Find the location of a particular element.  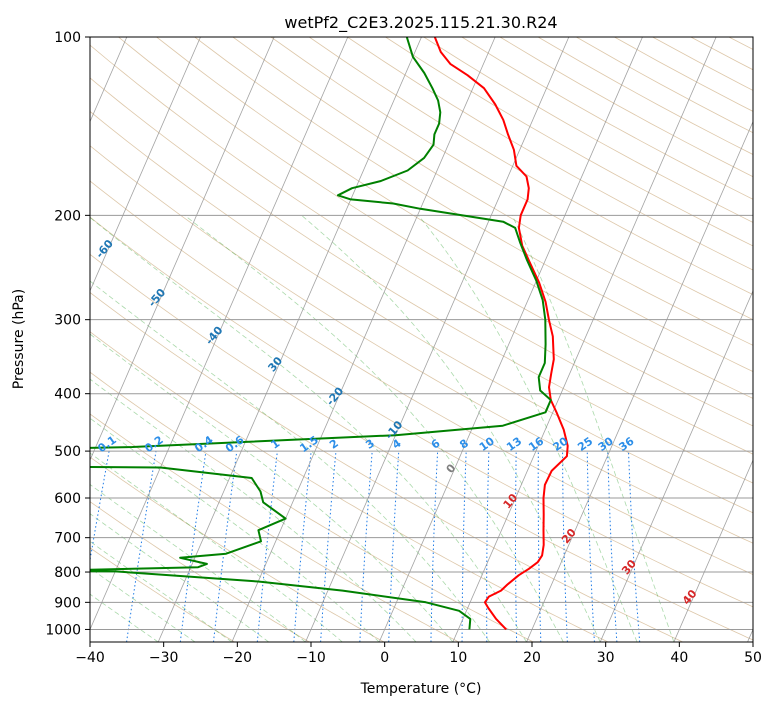

x-tick-label: −20 is located at coordinates (238, 658).